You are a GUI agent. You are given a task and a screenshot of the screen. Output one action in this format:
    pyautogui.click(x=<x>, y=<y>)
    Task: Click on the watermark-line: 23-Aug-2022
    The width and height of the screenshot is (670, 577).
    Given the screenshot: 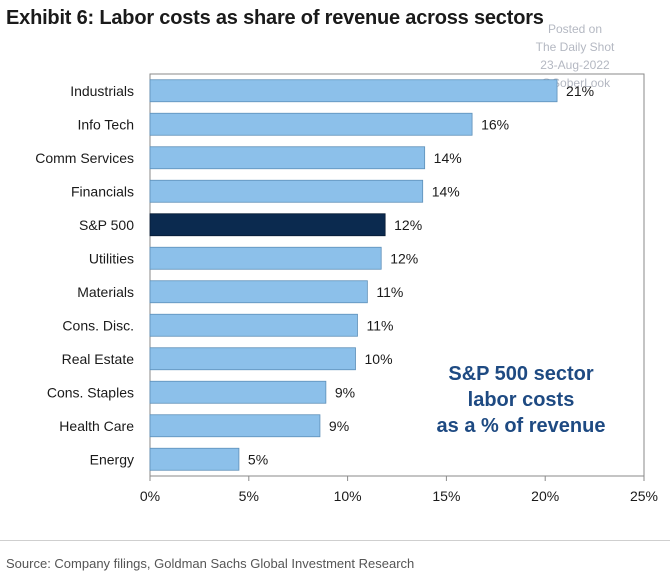 What is the action you would take?
    pyautogui.click(x=575, y=65)
    